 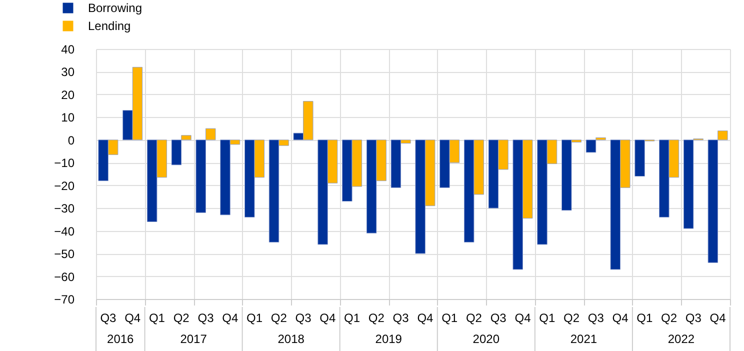 I want to click on y-tick-label: −40, so click(x=64, y=231).